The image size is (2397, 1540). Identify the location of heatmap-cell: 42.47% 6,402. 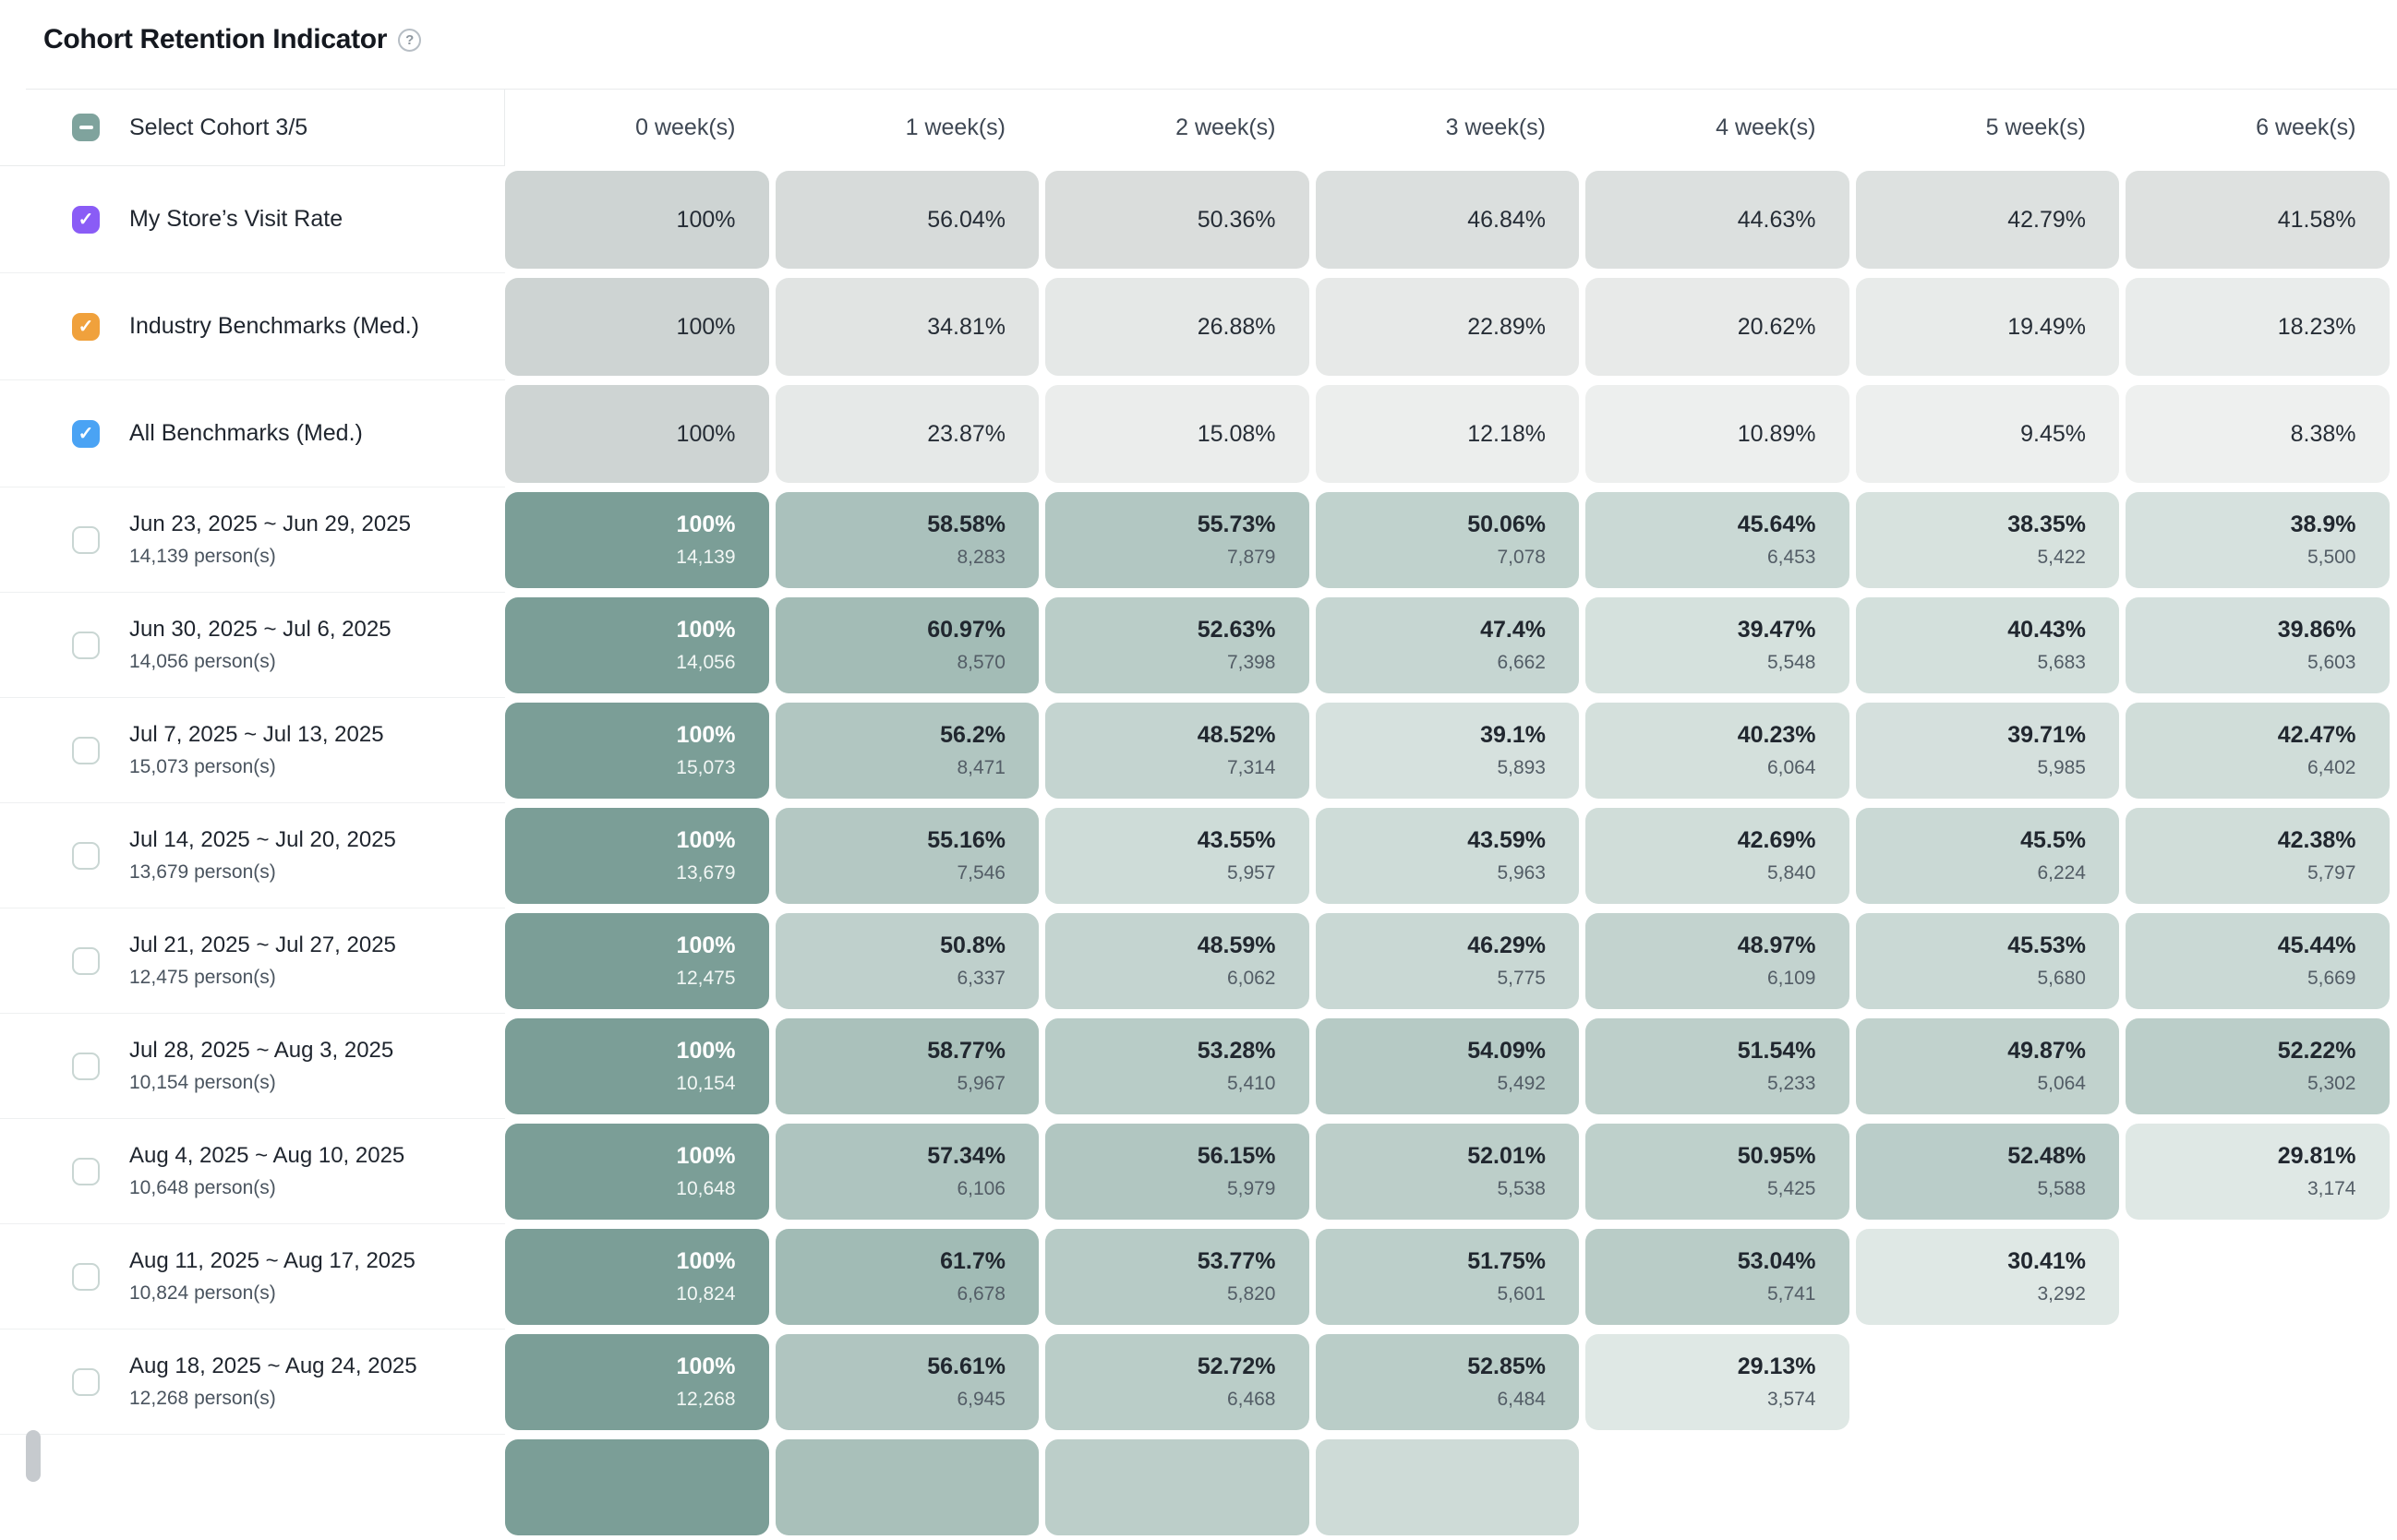
(2258, 751).